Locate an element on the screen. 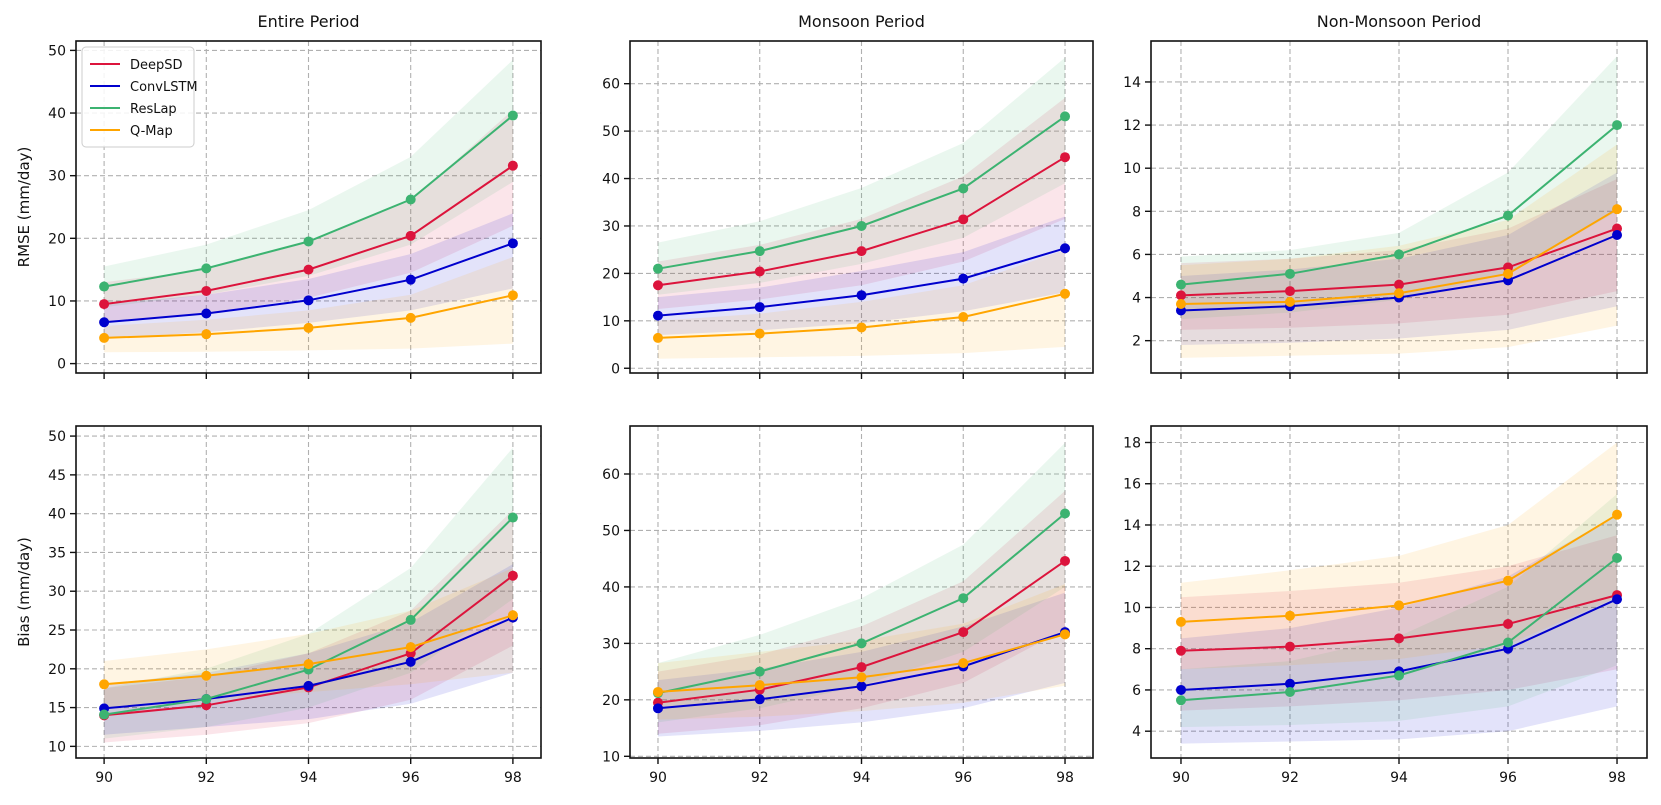 The image size is (1661, 805). panel-3: 2 4 6 8 10 12 14 Non-Monsoon Period is located at coordinates (1385, 195).